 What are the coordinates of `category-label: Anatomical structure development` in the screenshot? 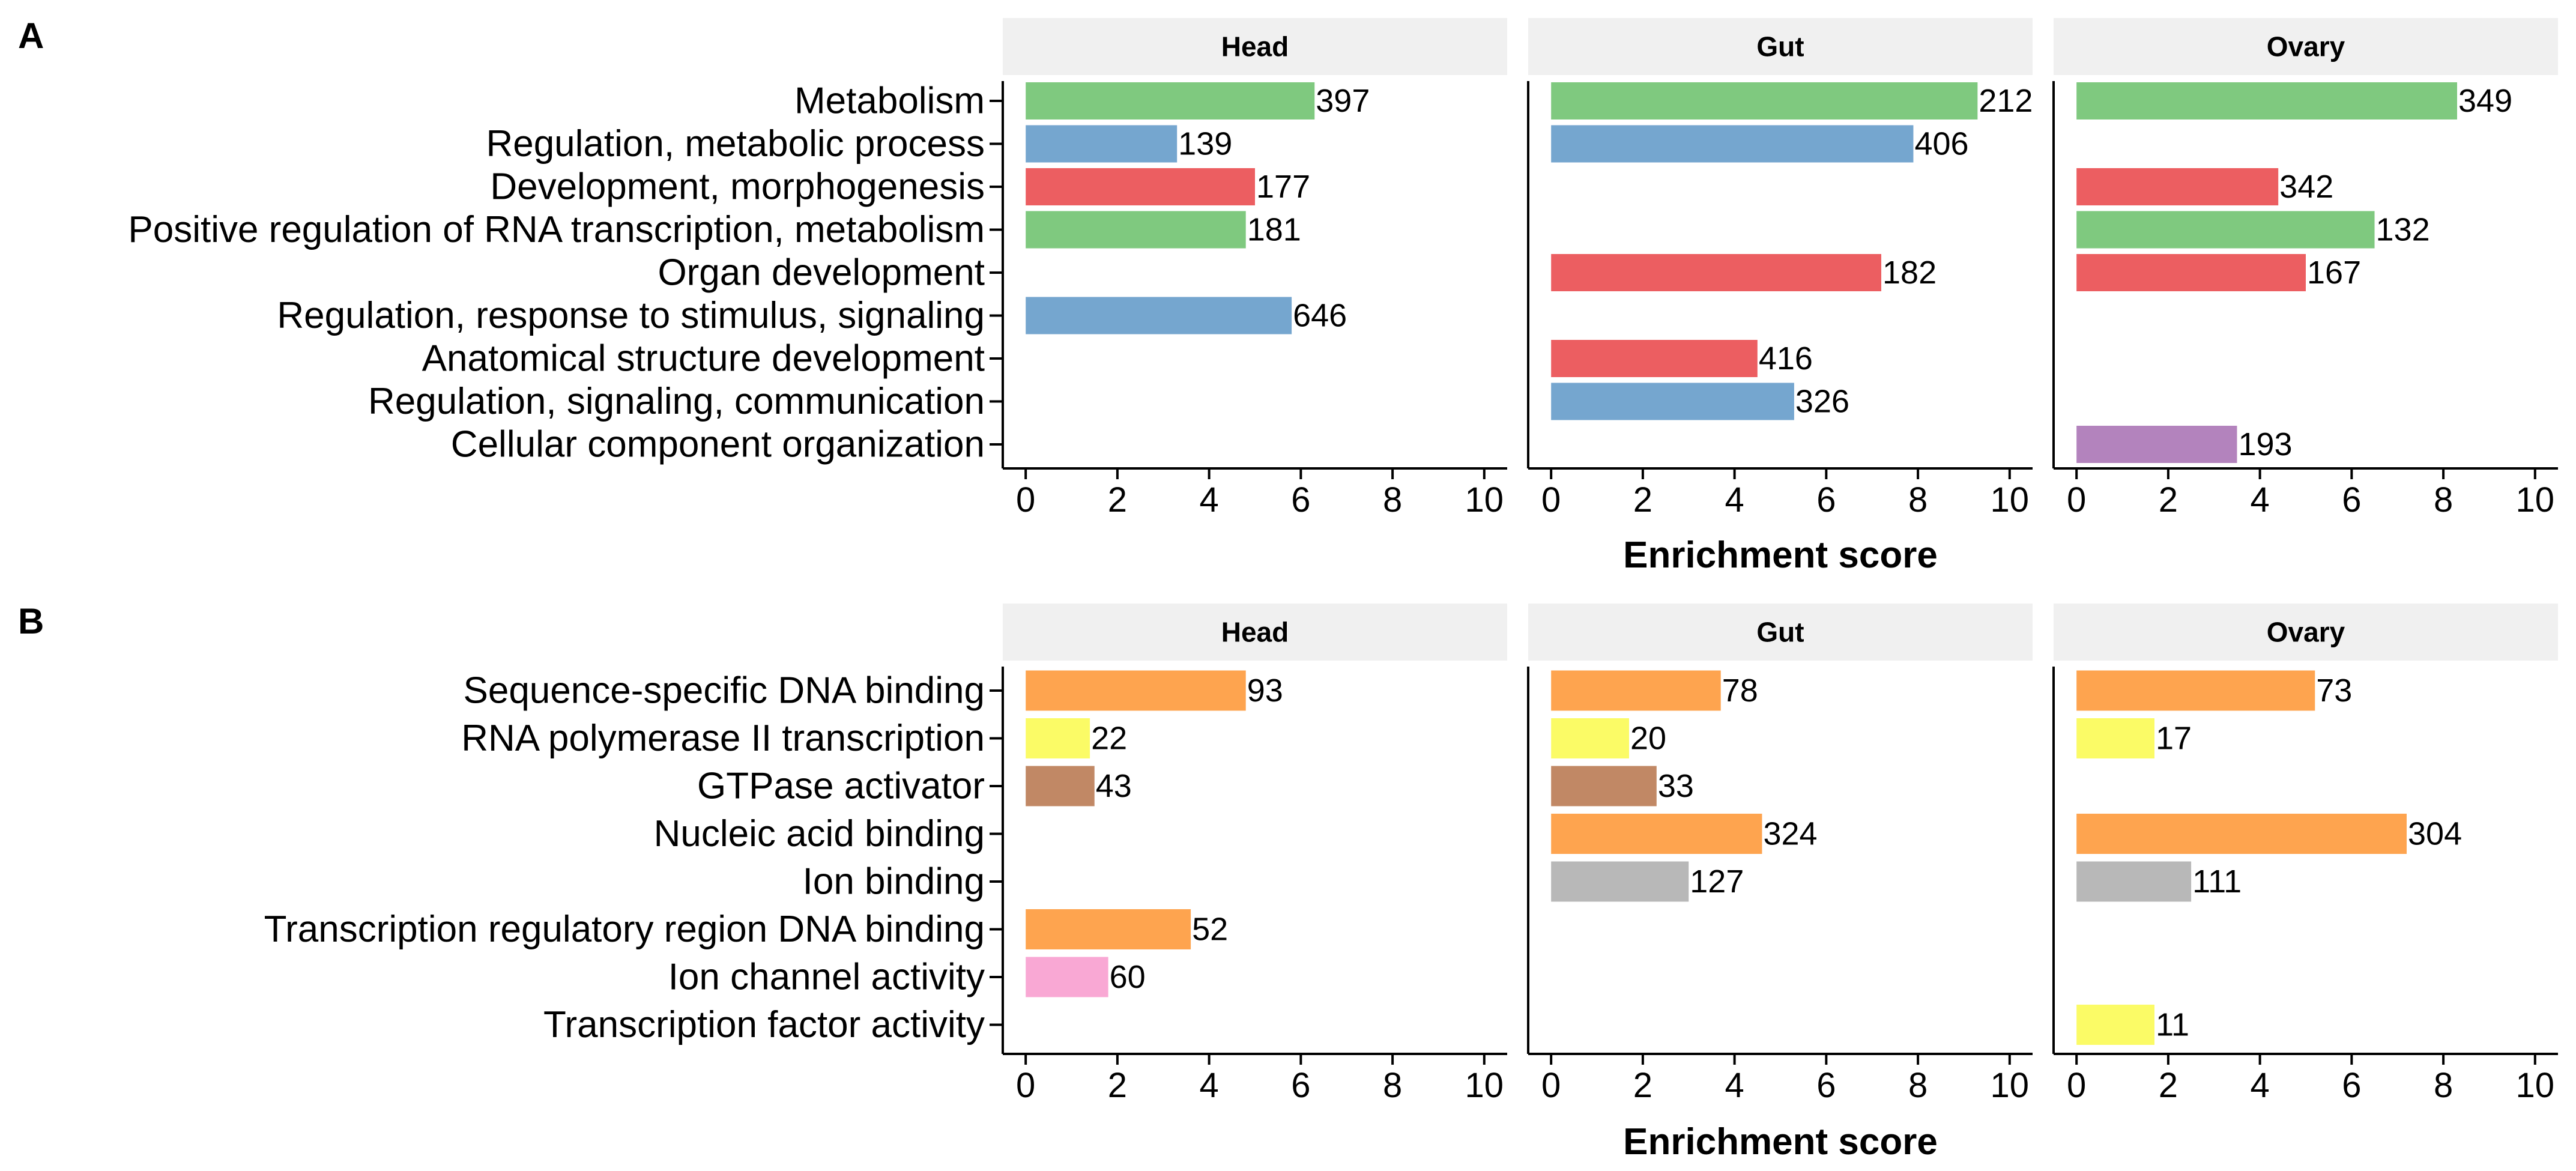 It's located at (703, 359).